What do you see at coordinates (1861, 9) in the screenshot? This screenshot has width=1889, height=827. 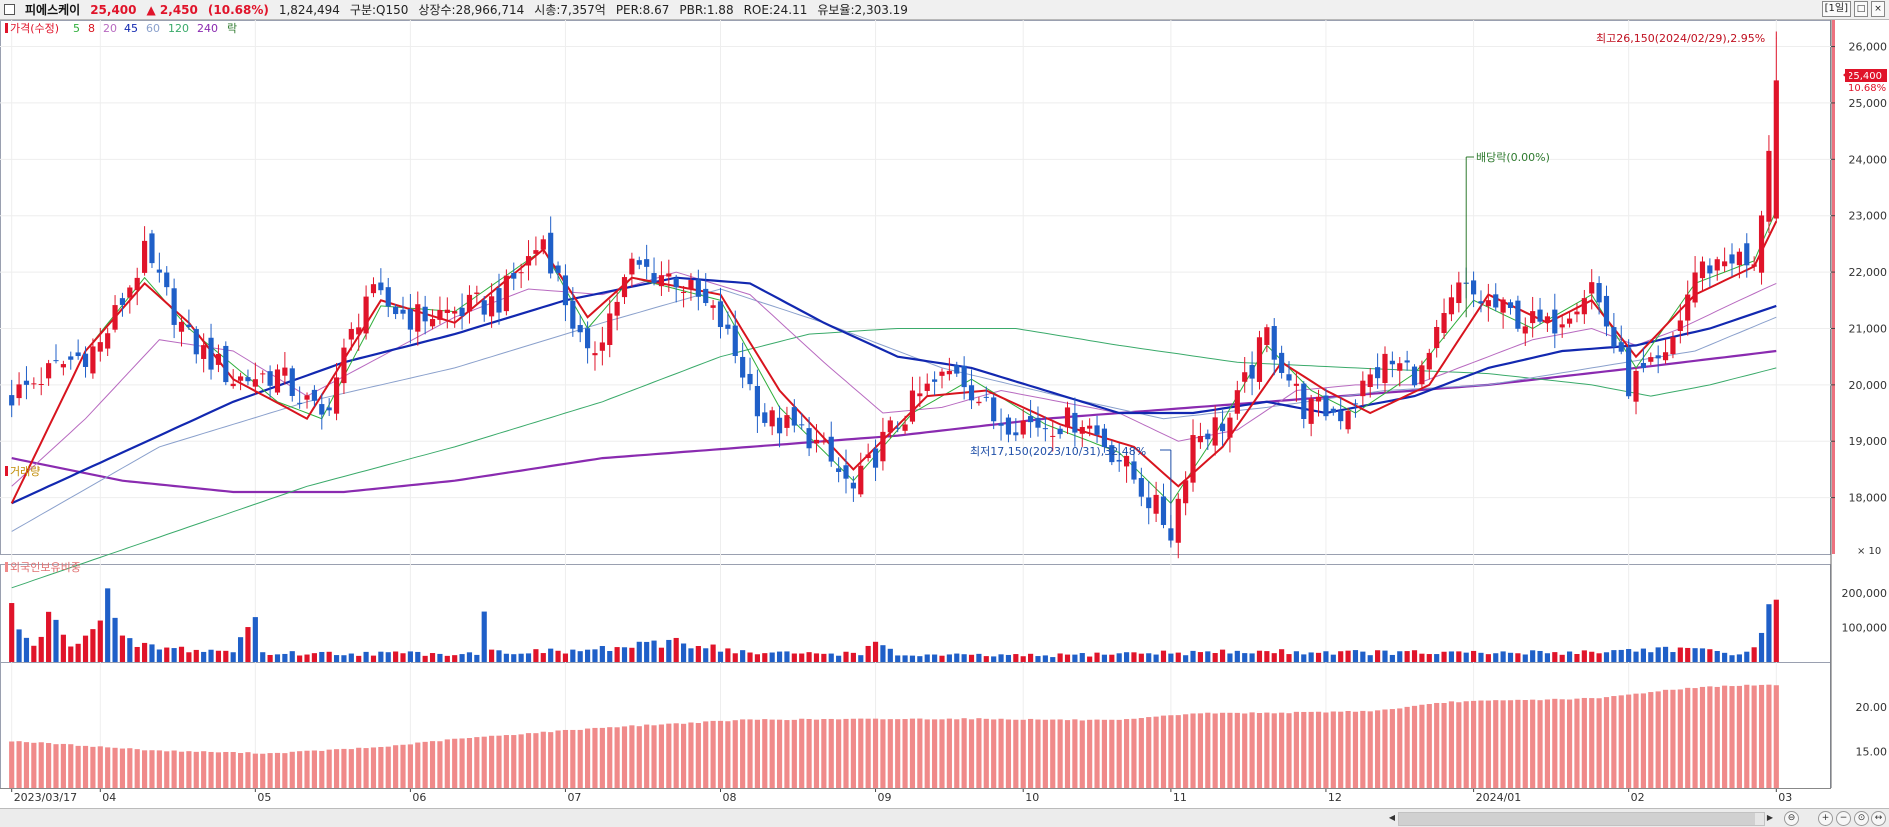 I see `restore-icon: □` at bounding box center [1861, 9].